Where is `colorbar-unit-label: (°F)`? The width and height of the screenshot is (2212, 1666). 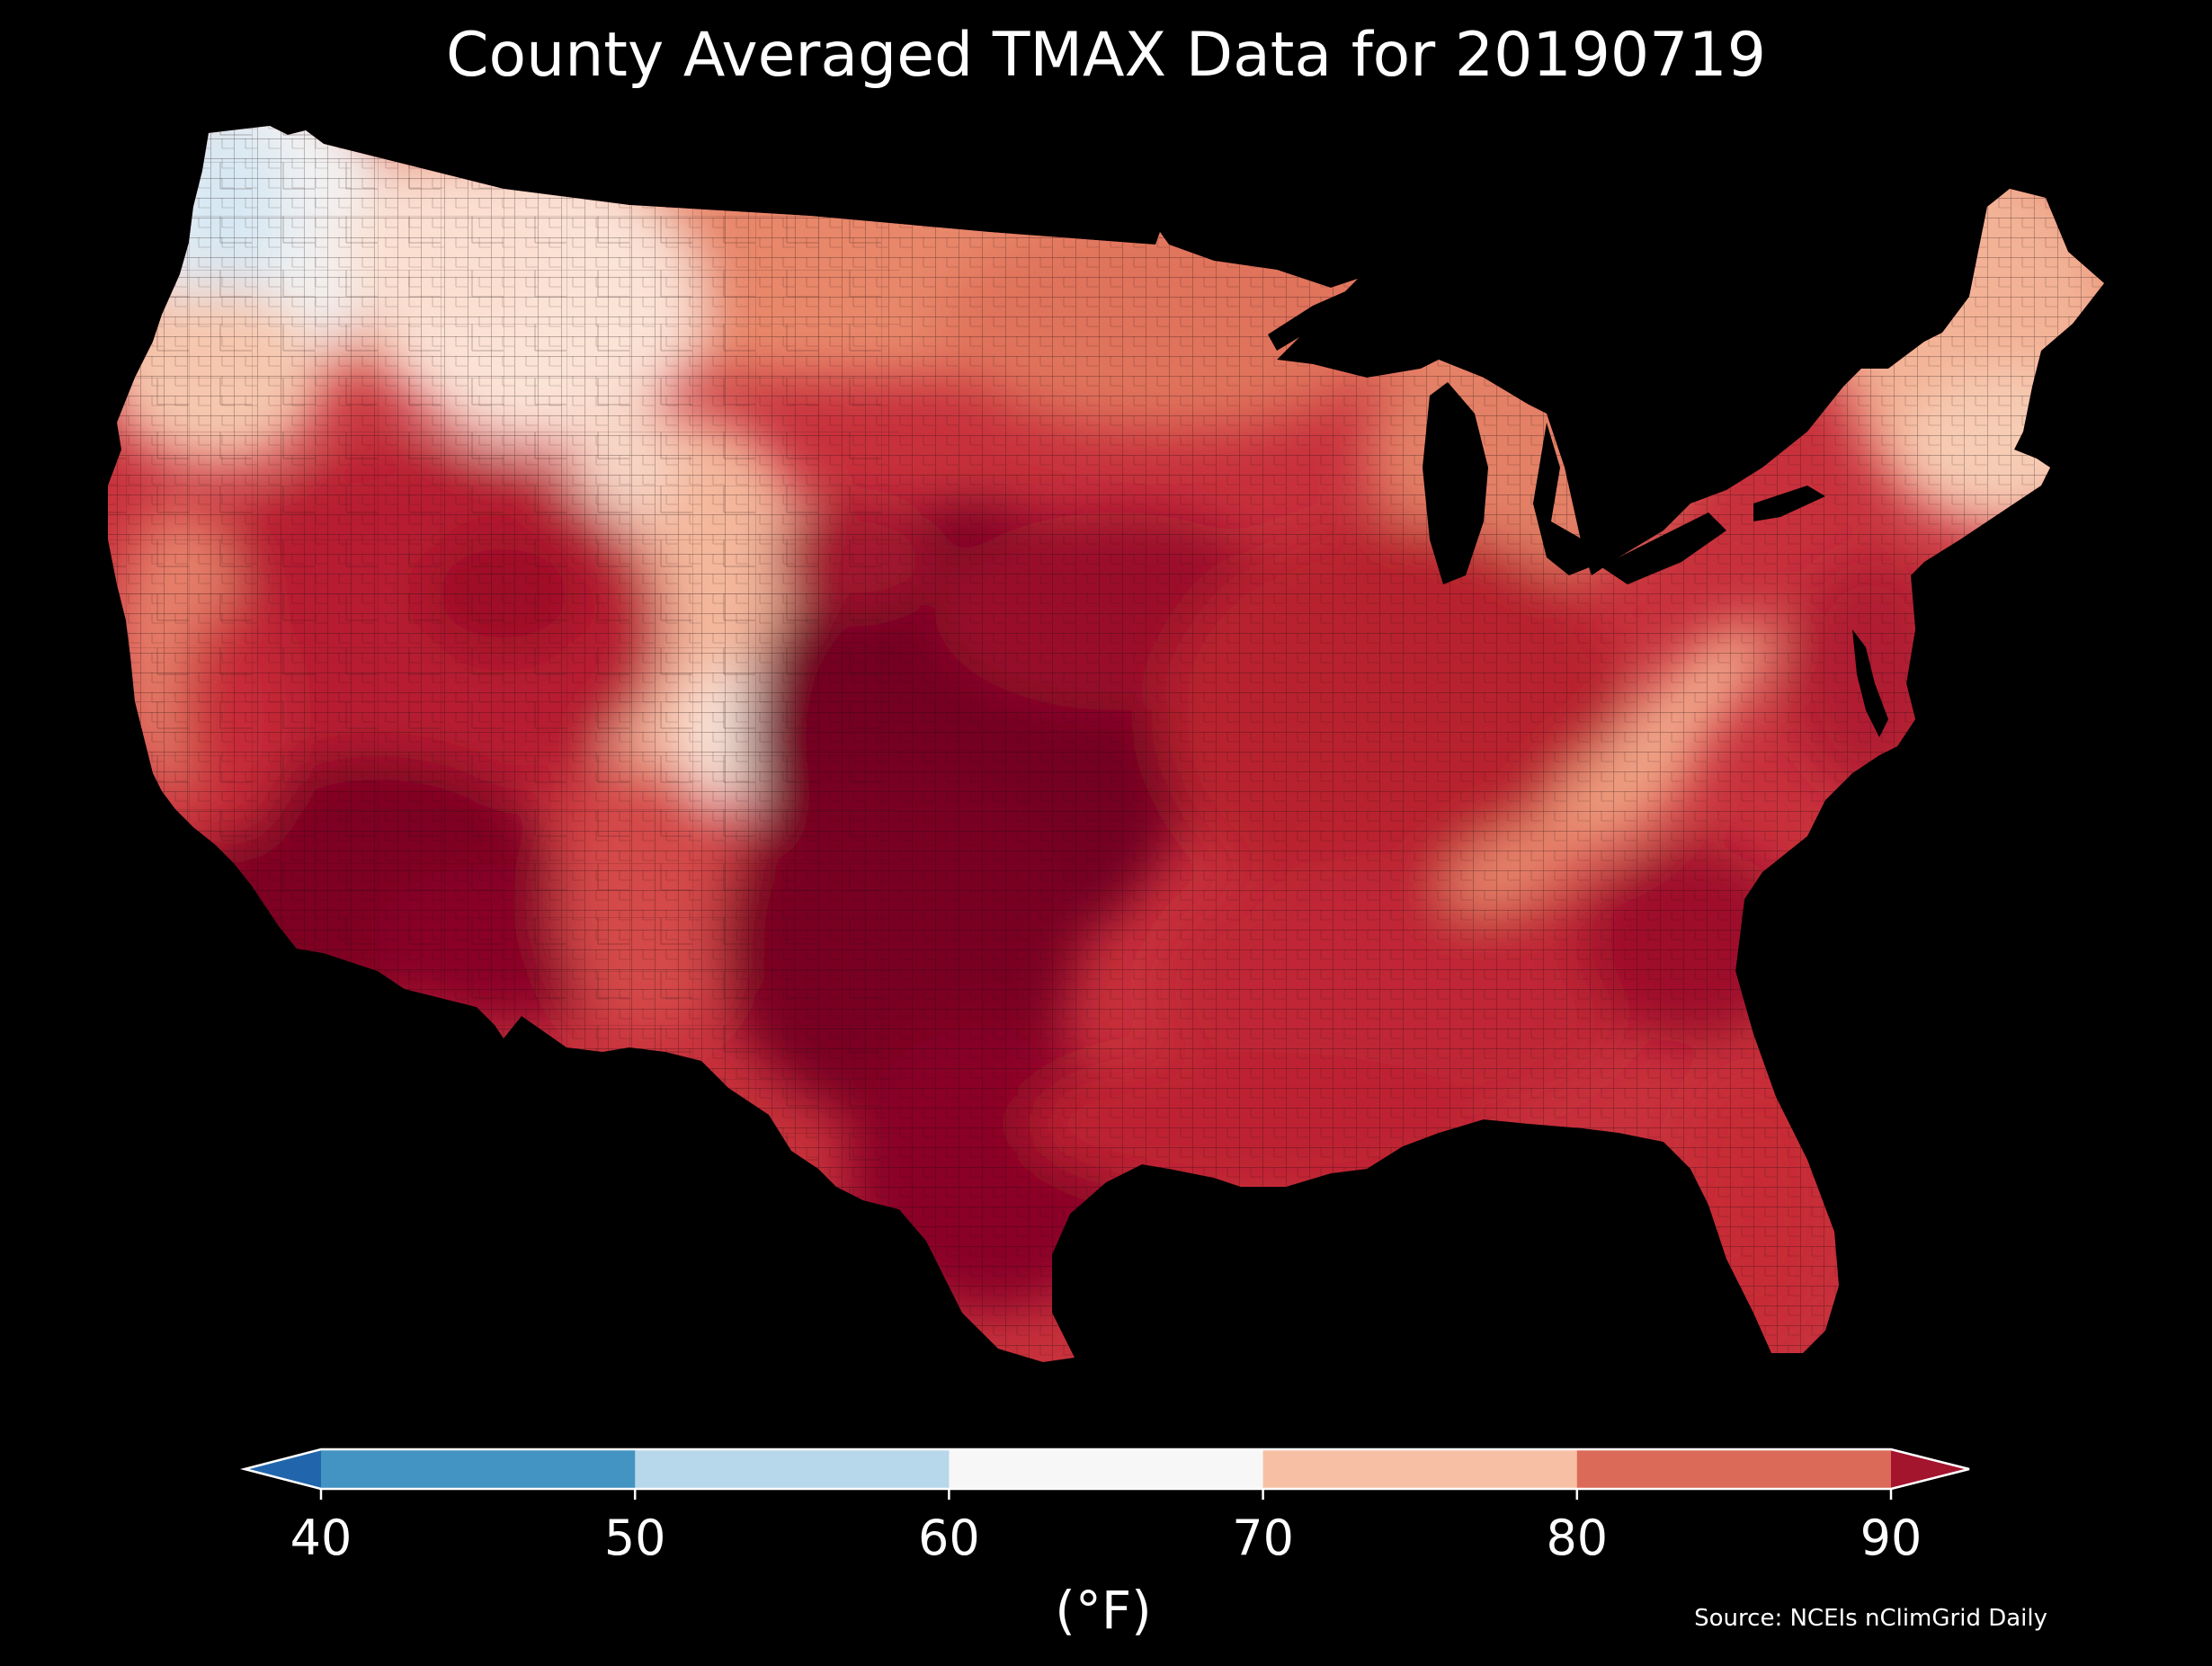 colorbar-unit-label: (°F) is located at coordinates (1103, 1610).